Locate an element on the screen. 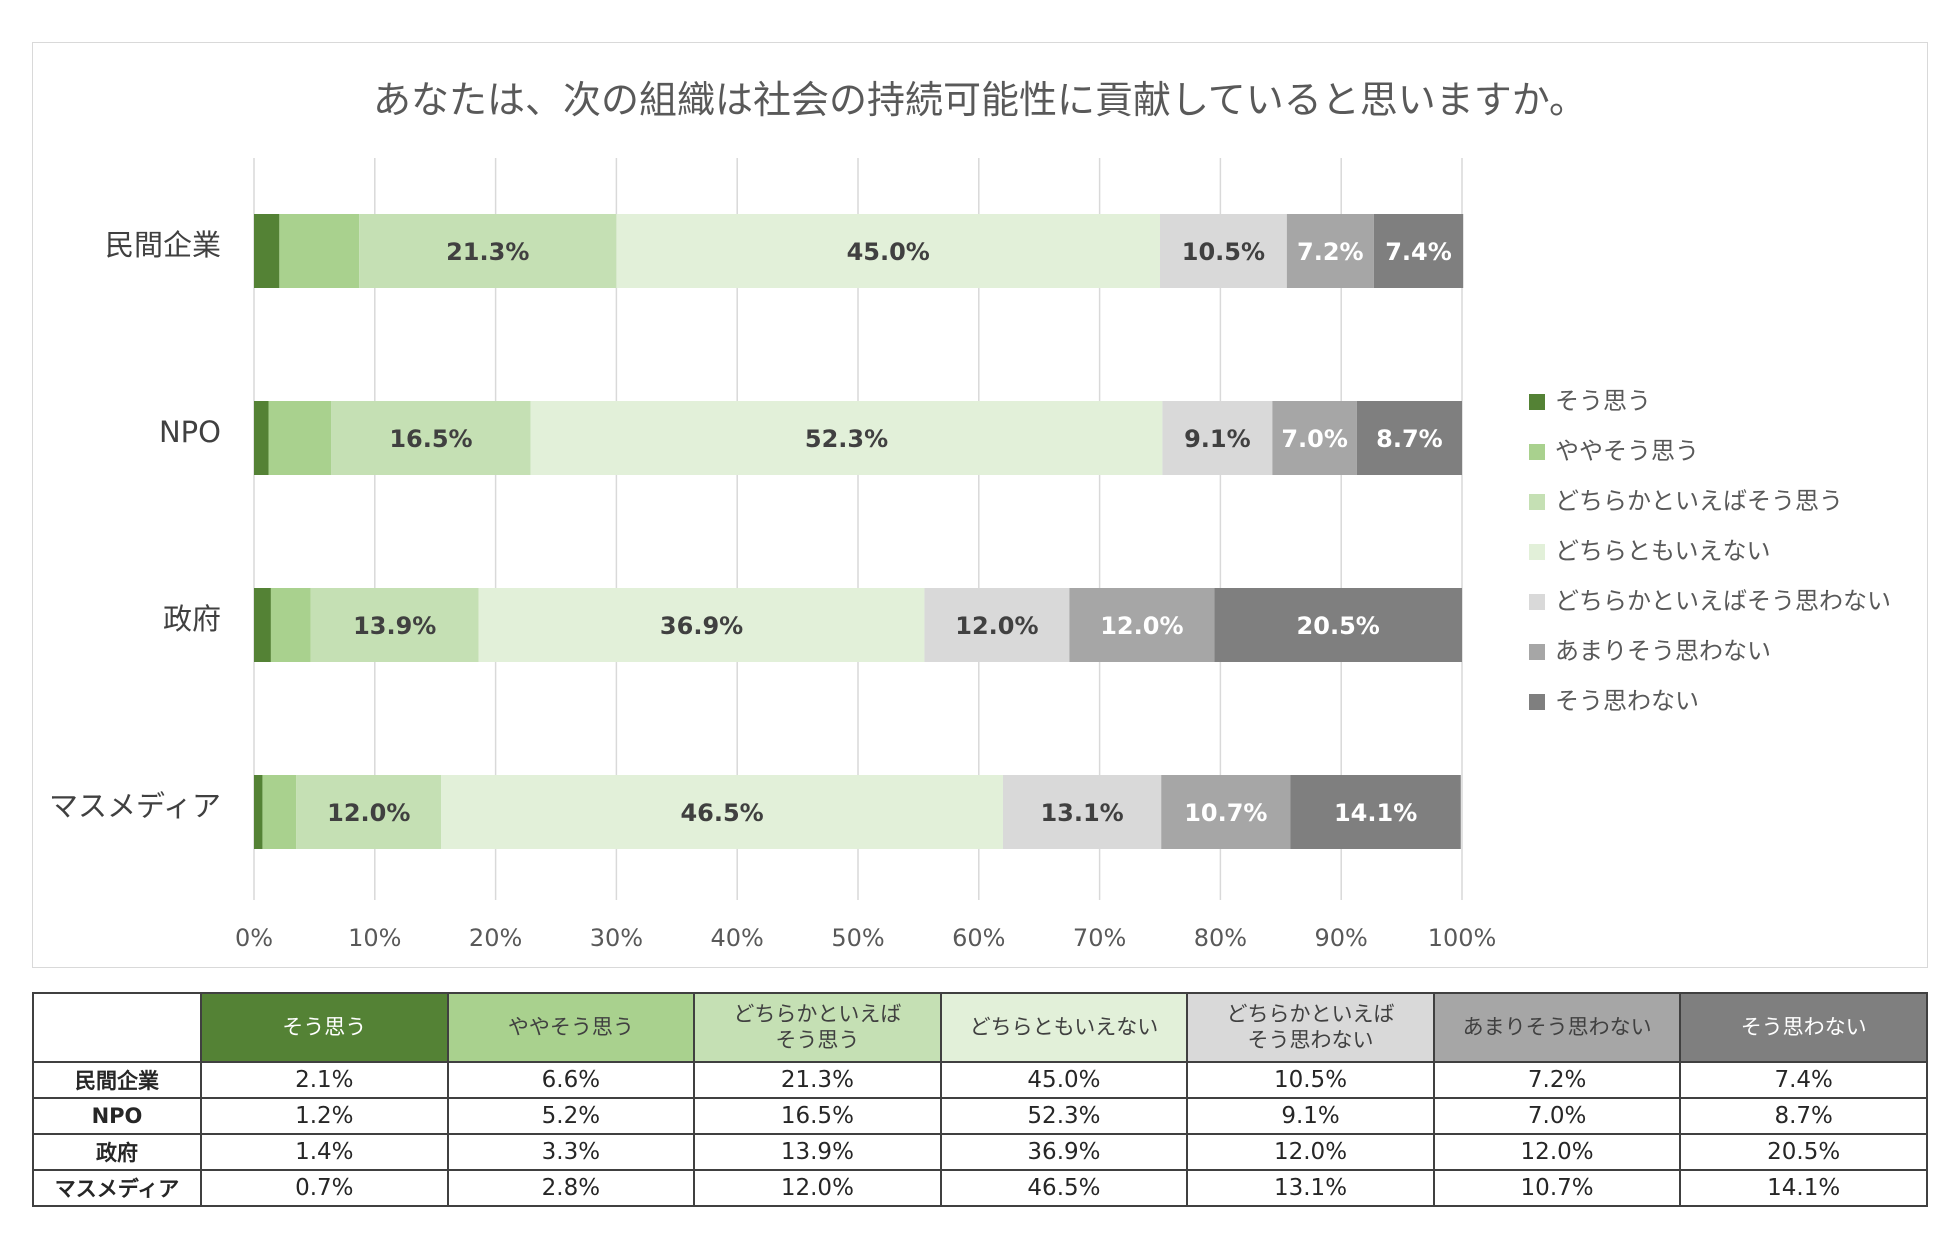 The width and height of the screenshot is (1950, 1235). table-corner-cell is located at coordinates (117, 1027).